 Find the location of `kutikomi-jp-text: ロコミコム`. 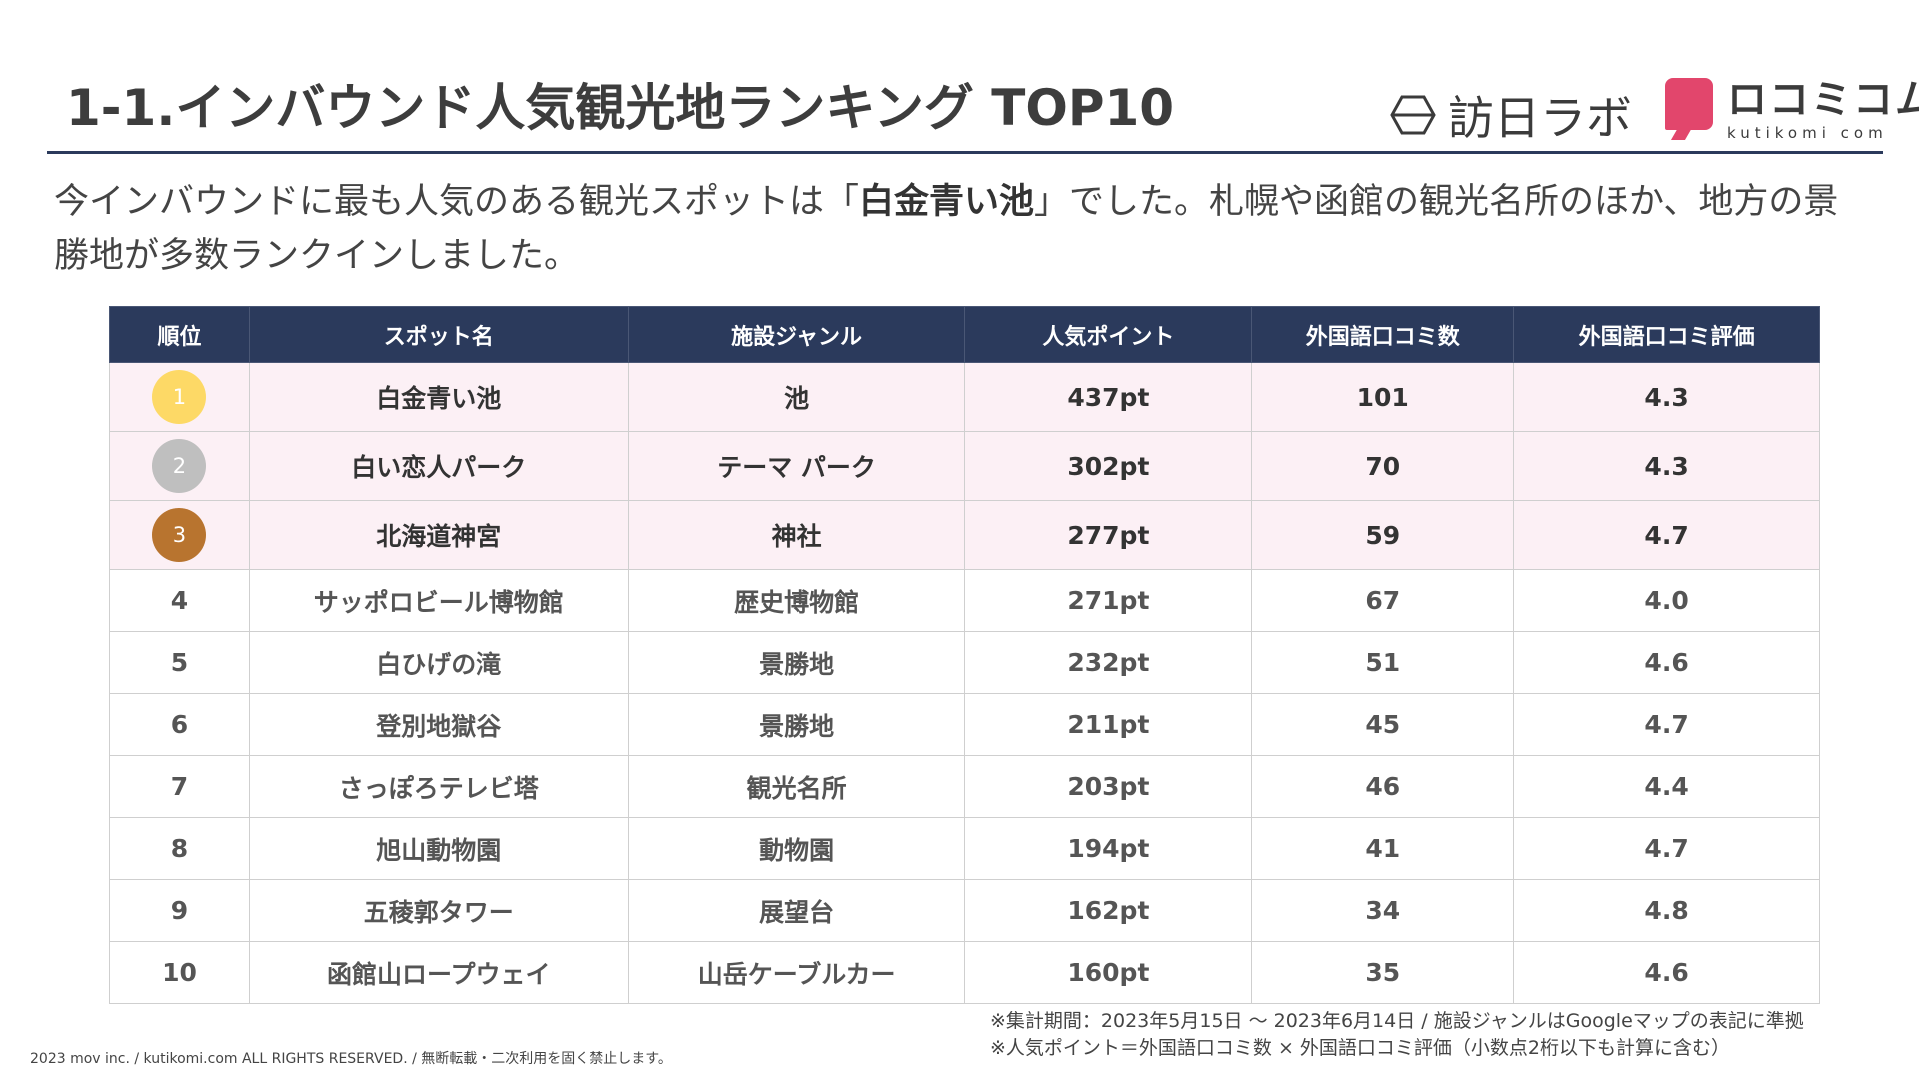

kutikomi-jp-text: ロコミコム is located at coordinates (1823, 100).